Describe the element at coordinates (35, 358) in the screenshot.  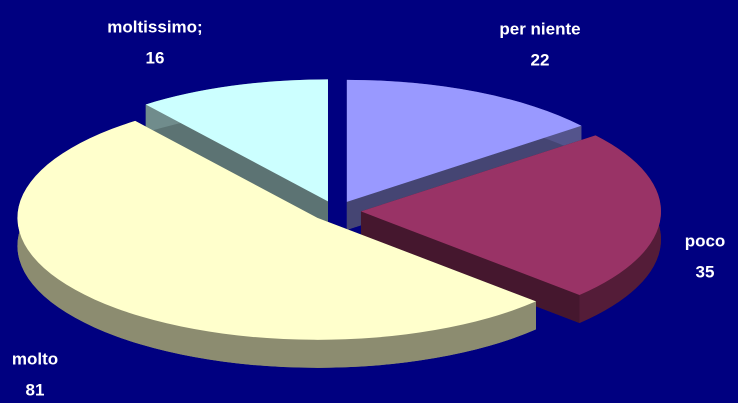
I see `slice-label: molto` at that location.